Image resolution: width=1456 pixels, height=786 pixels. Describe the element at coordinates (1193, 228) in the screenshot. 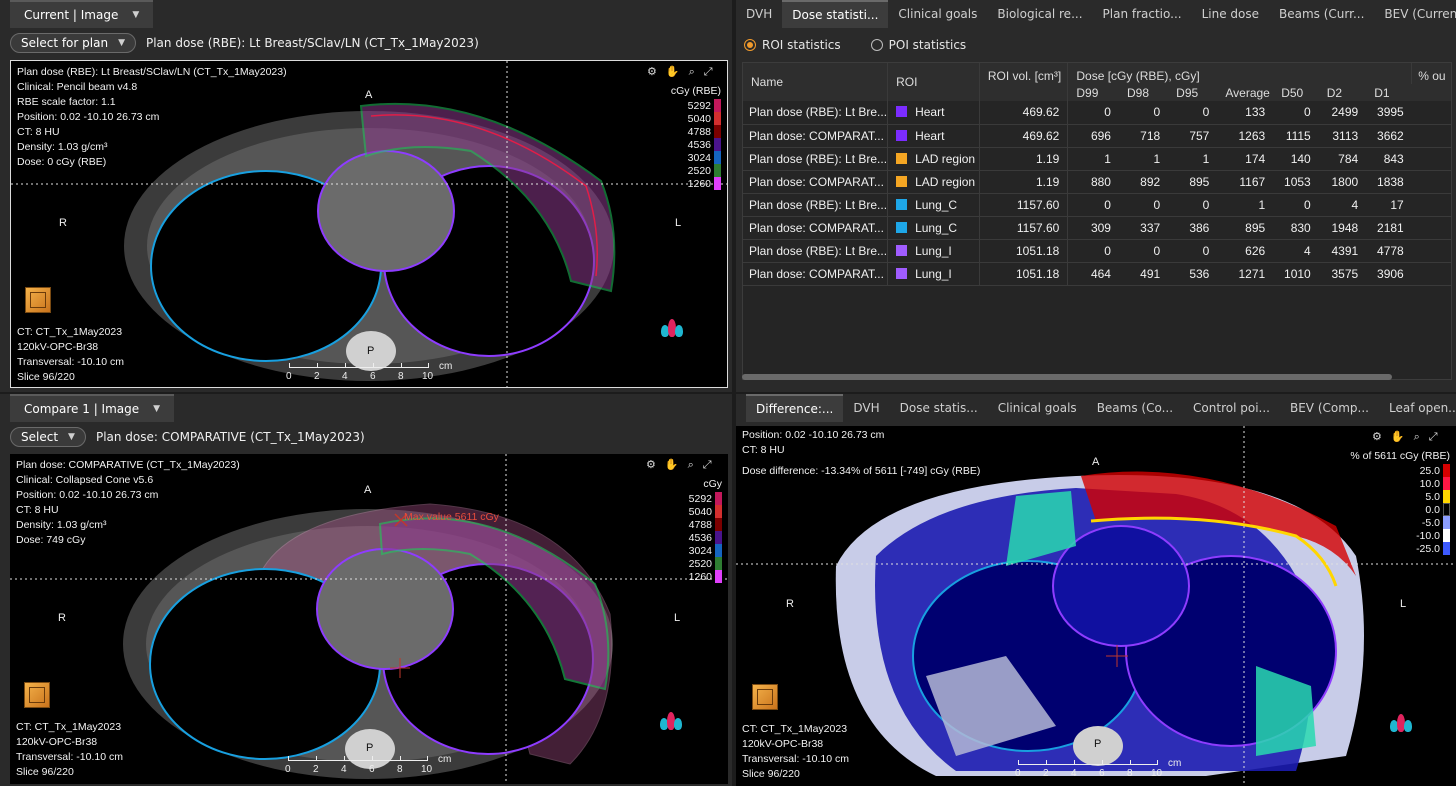

I see `cell-dose: 386` at that location.